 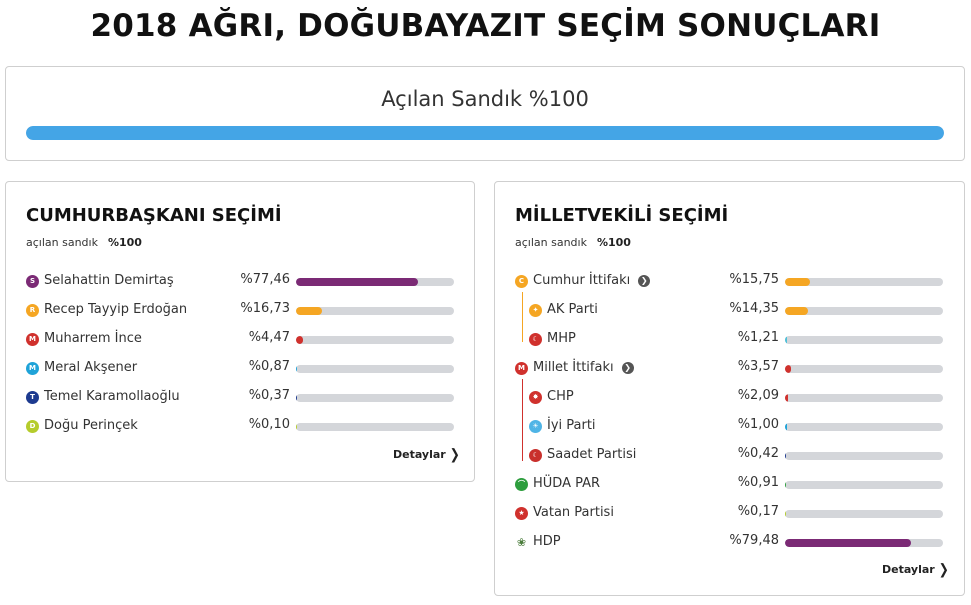 I want to click on party-label: AK Parti, so click(x=572, y=309).